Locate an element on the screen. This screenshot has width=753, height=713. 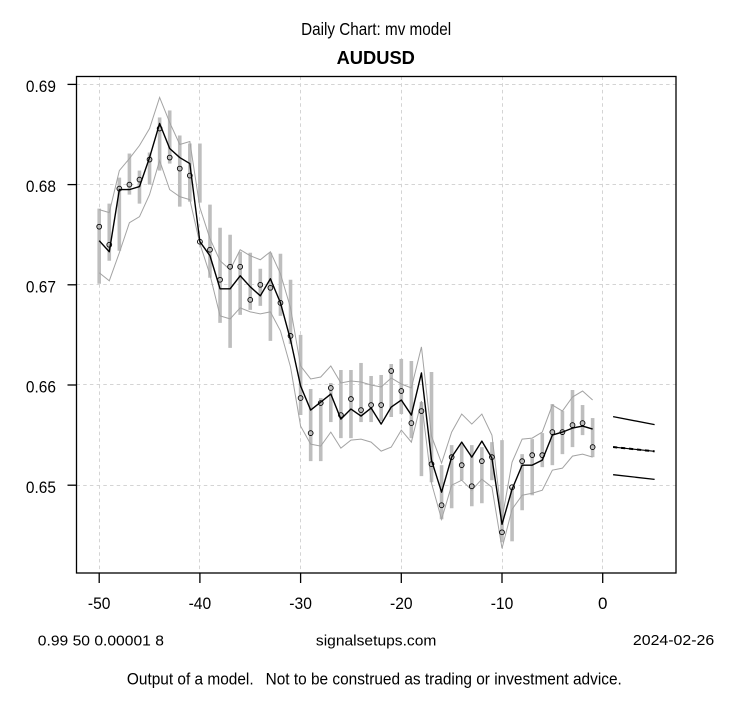
svg-text: 0 is located at coordinates (602, 603).